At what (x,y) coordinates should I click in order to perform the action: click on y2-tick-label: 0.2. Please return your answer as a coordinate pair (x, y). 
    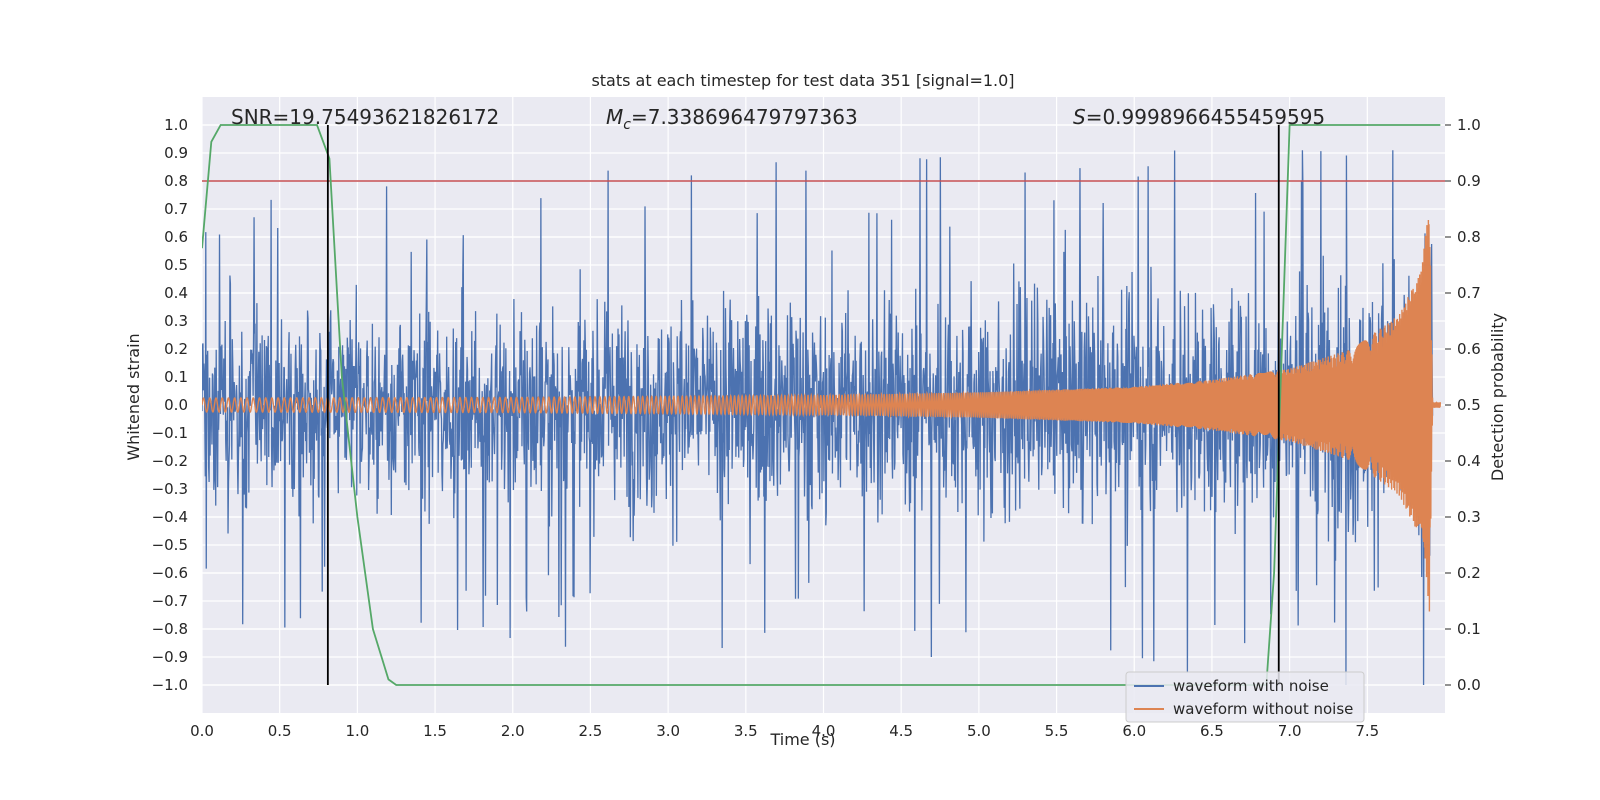
    Looking at the image, I should click on (1469, 573).